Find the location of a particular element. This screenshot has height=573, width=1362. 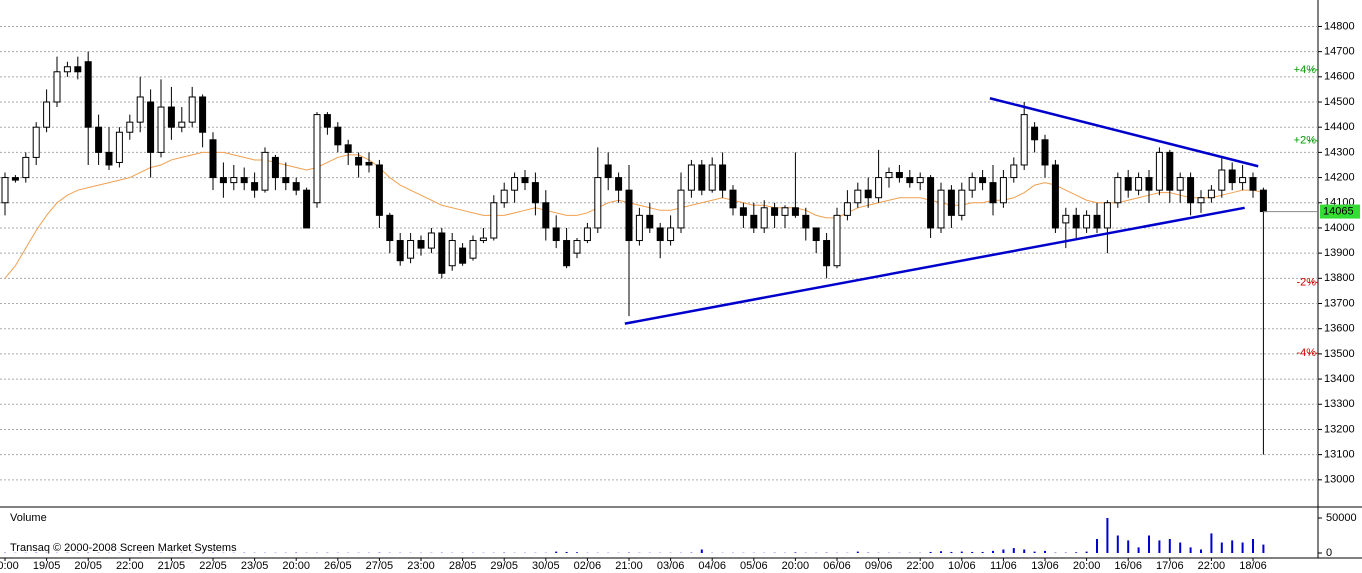

y-tick-label: 14600 is located at coordinates (1339, 77).